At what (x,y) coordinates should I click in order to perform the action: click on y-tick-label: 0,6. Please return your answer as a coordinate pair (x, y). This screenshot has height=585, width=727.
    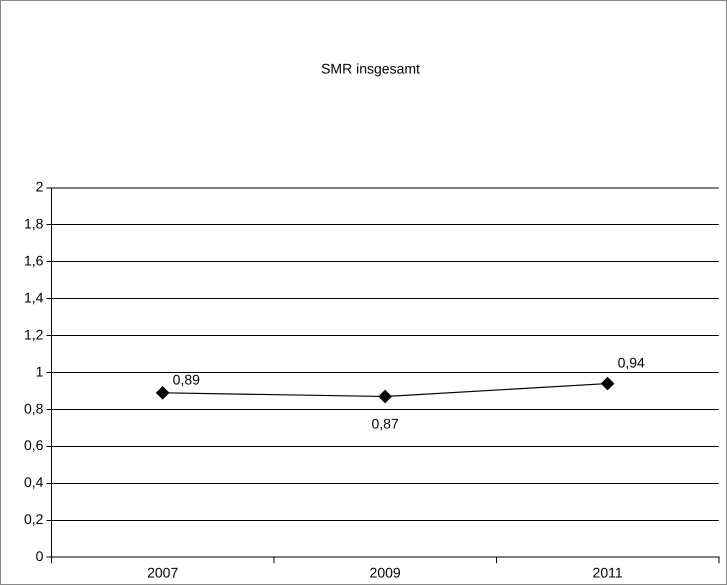
    Looking at the image, I should click on (34, 445).